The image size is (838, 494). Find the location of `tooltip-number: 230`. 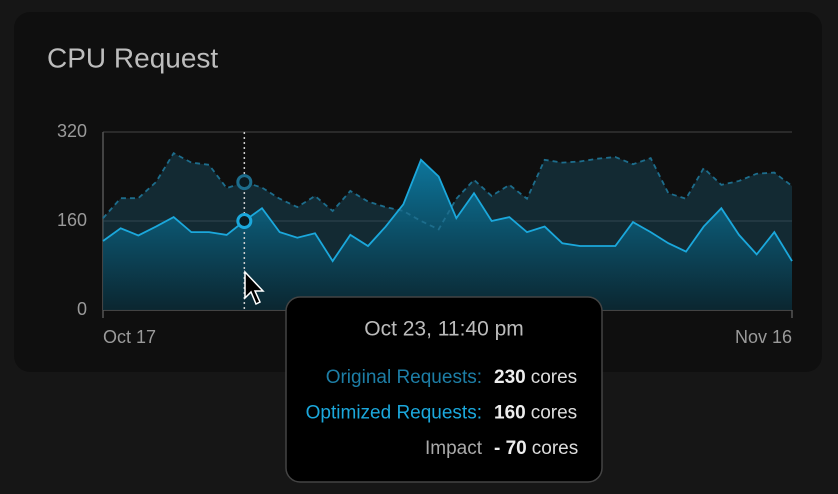

tooltip-number: 230 is located at coordinates (510, 377).